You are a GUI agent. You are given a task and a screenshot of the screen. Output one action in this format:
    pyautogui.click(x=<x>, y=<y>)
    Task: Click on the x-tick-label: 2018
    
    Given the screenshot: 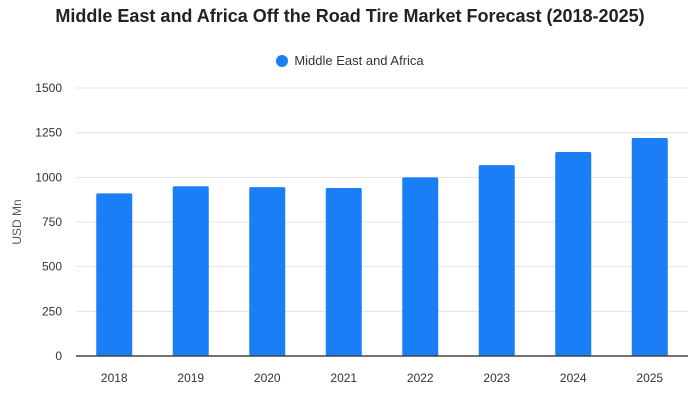 What is the action you would take?
    pyautogui.click(x=114, y=378)
    